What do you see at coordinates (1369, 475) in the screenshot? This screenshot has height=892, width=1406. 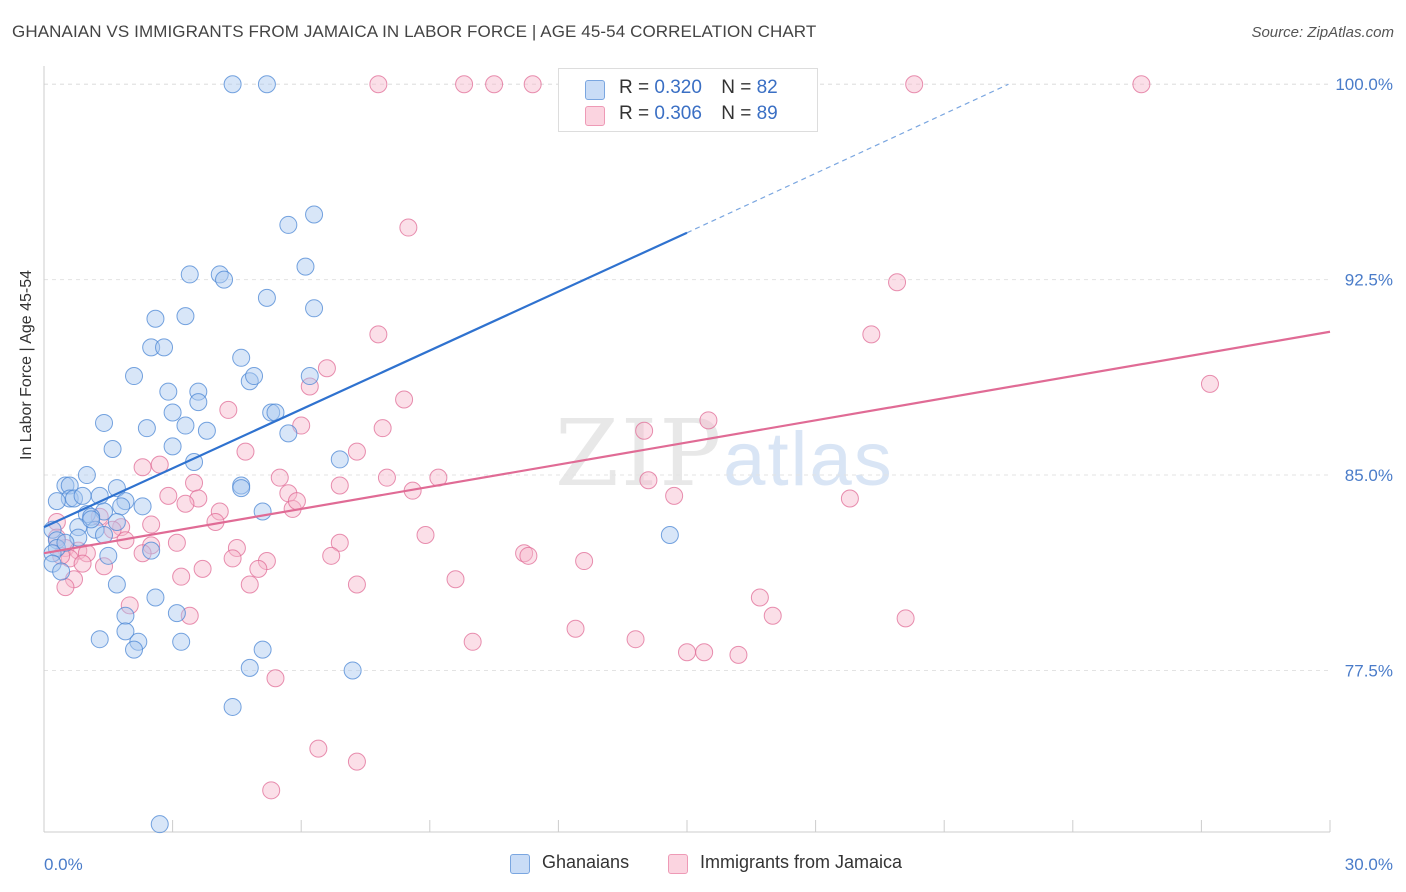 I see `y-tick-label: 85.0%` at bounding box center [1369, 475].